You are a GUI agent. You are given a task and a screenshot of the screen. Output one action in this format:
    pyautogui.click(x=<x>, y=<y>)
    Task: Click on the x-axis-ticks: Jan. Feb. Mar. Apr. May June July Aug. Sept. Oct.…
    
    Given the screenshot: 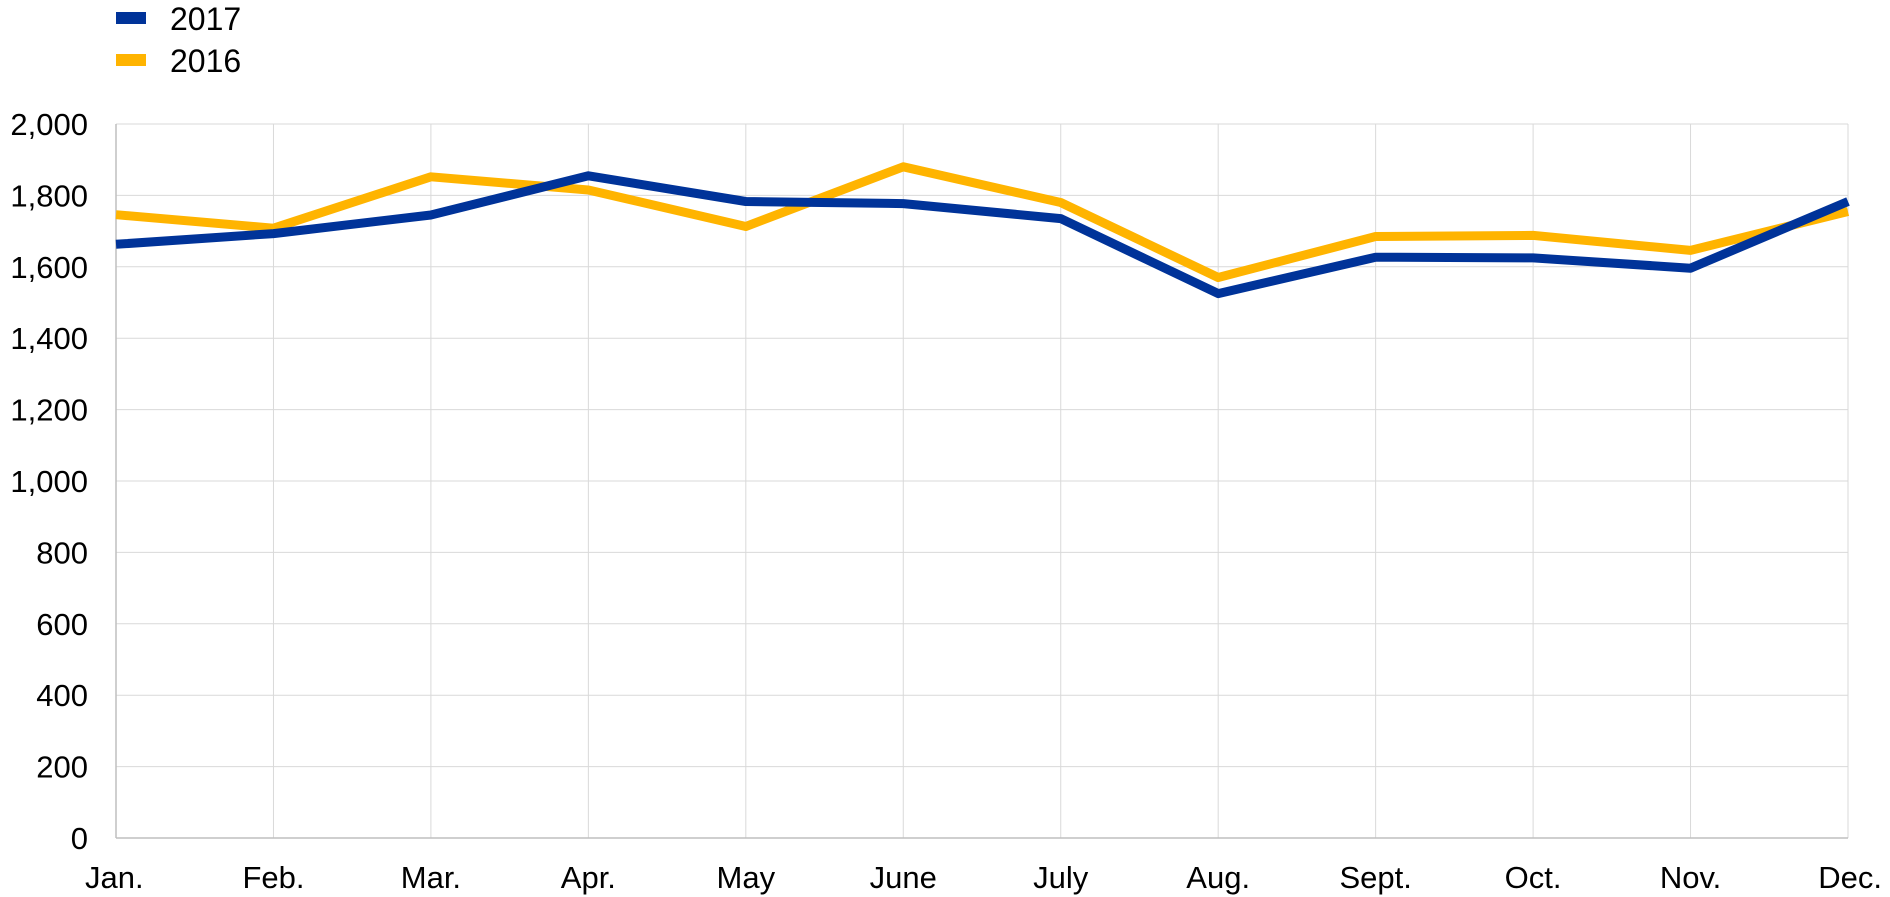 What is the action you would take?
    pyautogui.click(x=983, y=877)
    